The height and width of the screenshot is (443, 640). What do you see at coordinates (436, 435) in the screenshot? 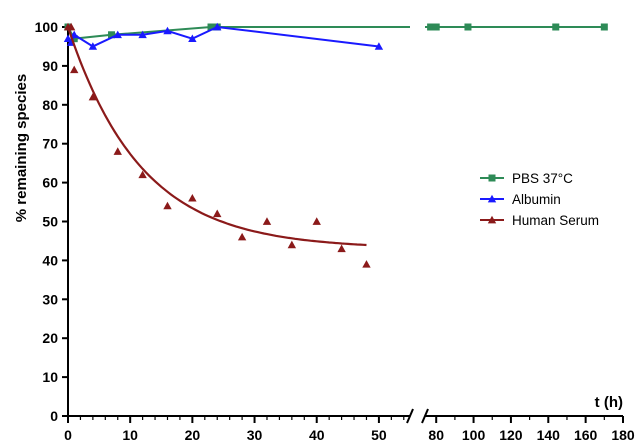
I see `x-tick-label: 80` at bounding box center [436, 435].